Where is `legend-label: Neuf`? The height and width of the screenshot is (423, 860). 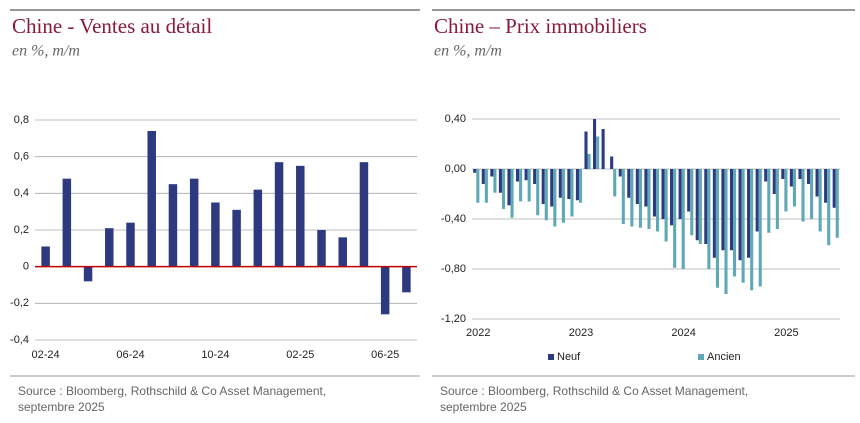 legend-label: Neuf is located at coordinates (569, 357).